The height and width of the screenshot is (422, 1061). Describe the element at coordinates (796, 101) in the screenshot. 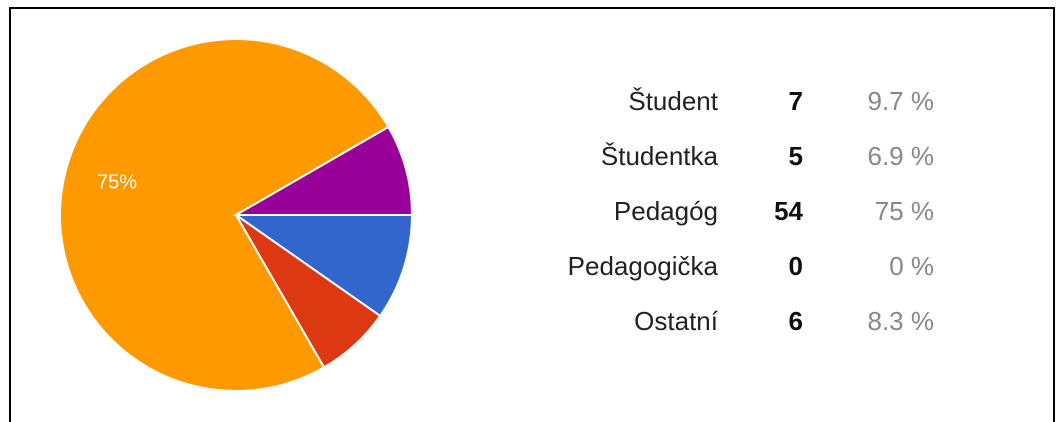

I see `count-label: 7` at that location.